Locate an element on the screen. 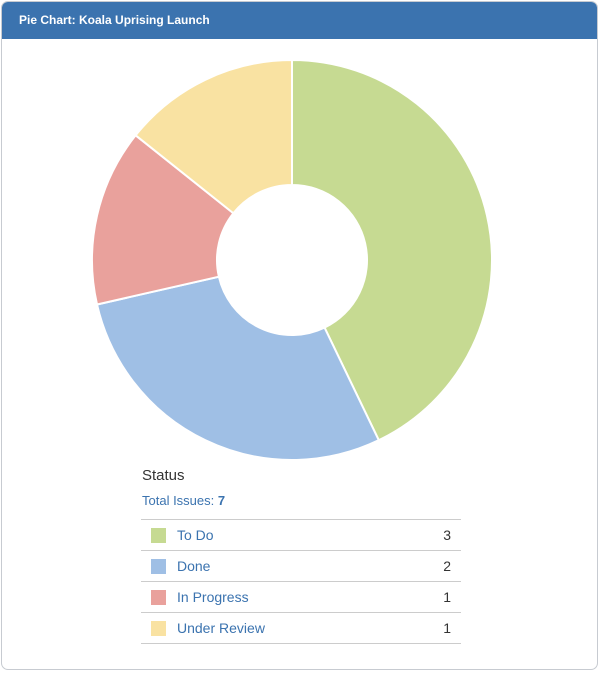  pie-slice-under-review is located at coordinates (213, 136).